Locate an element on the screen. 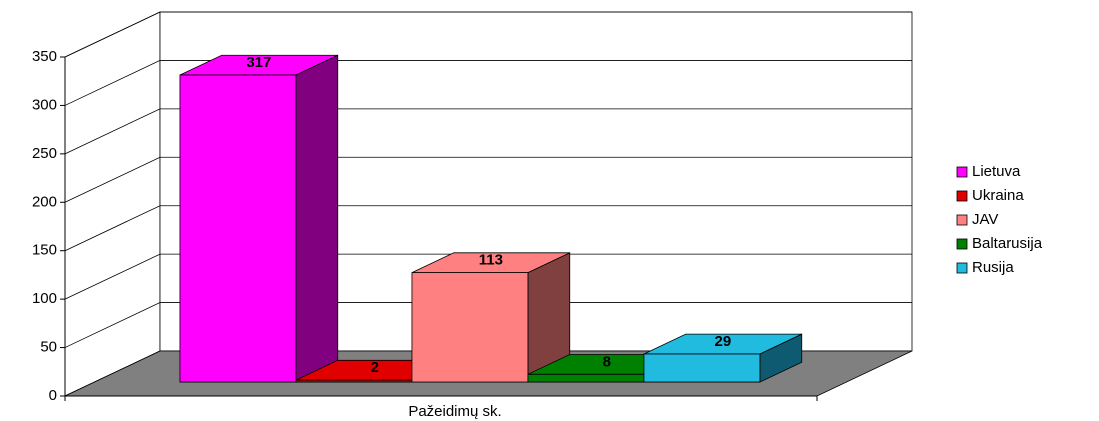  value-label: 113 is located at coordinates (491, 260).